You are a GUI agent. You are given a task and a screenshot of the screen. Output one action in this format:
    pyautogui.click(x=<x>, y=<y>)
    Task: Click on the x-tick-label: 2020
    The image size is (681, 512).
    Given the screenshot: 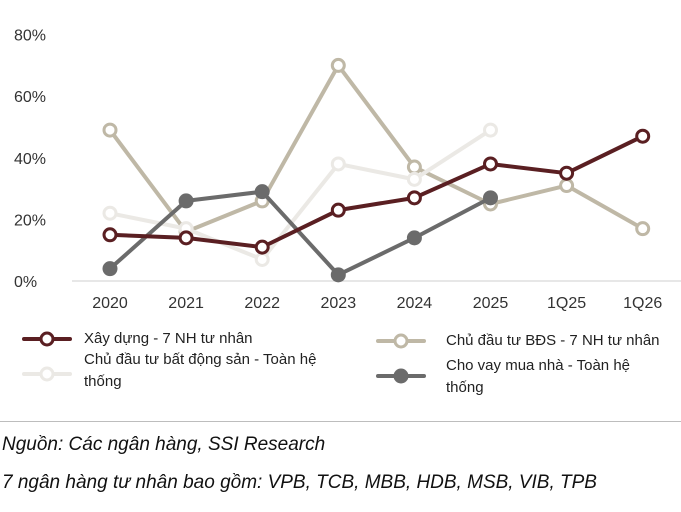 What is the action you would take?
    pyautogui.click(x=110, y=303)
    